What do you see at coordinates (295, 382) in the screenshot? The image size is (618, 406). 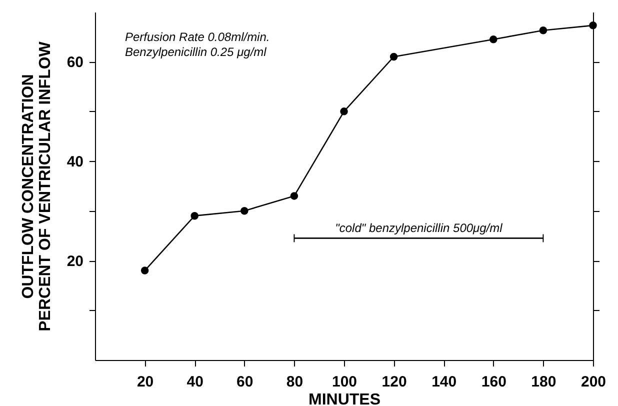 I see `x-tick-label: 80` at bounding box center [295, 382].